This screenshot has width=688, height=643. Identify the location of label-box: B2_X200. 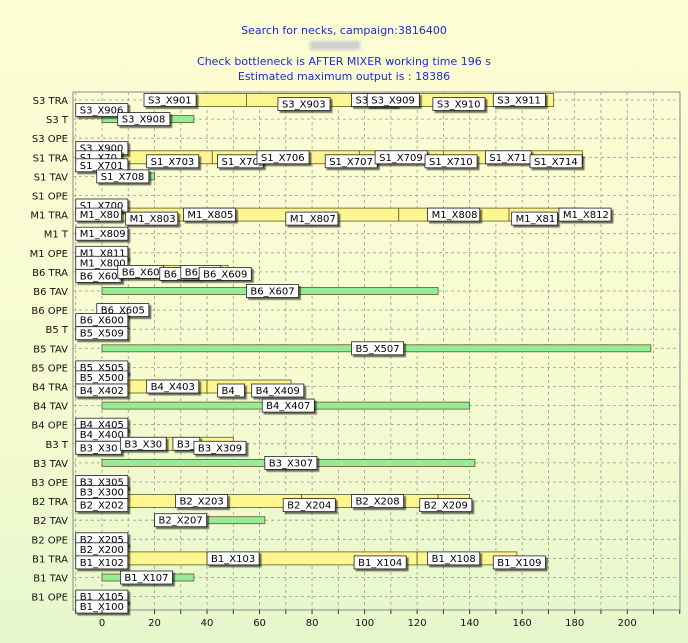
(102, 549).